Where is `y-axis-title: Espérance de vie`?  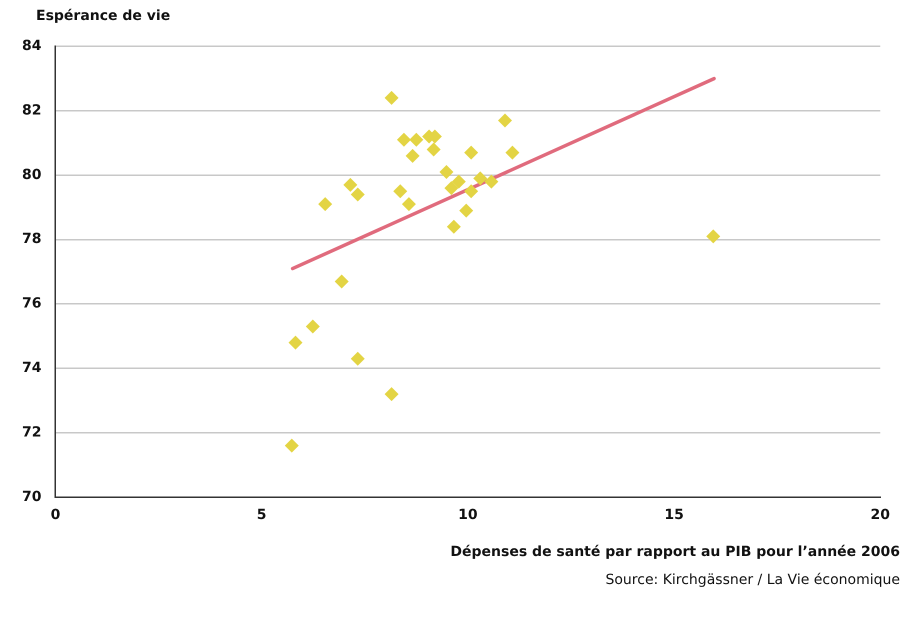 y-axis-title: Espérance de vie is located at coordinates (104, 16).